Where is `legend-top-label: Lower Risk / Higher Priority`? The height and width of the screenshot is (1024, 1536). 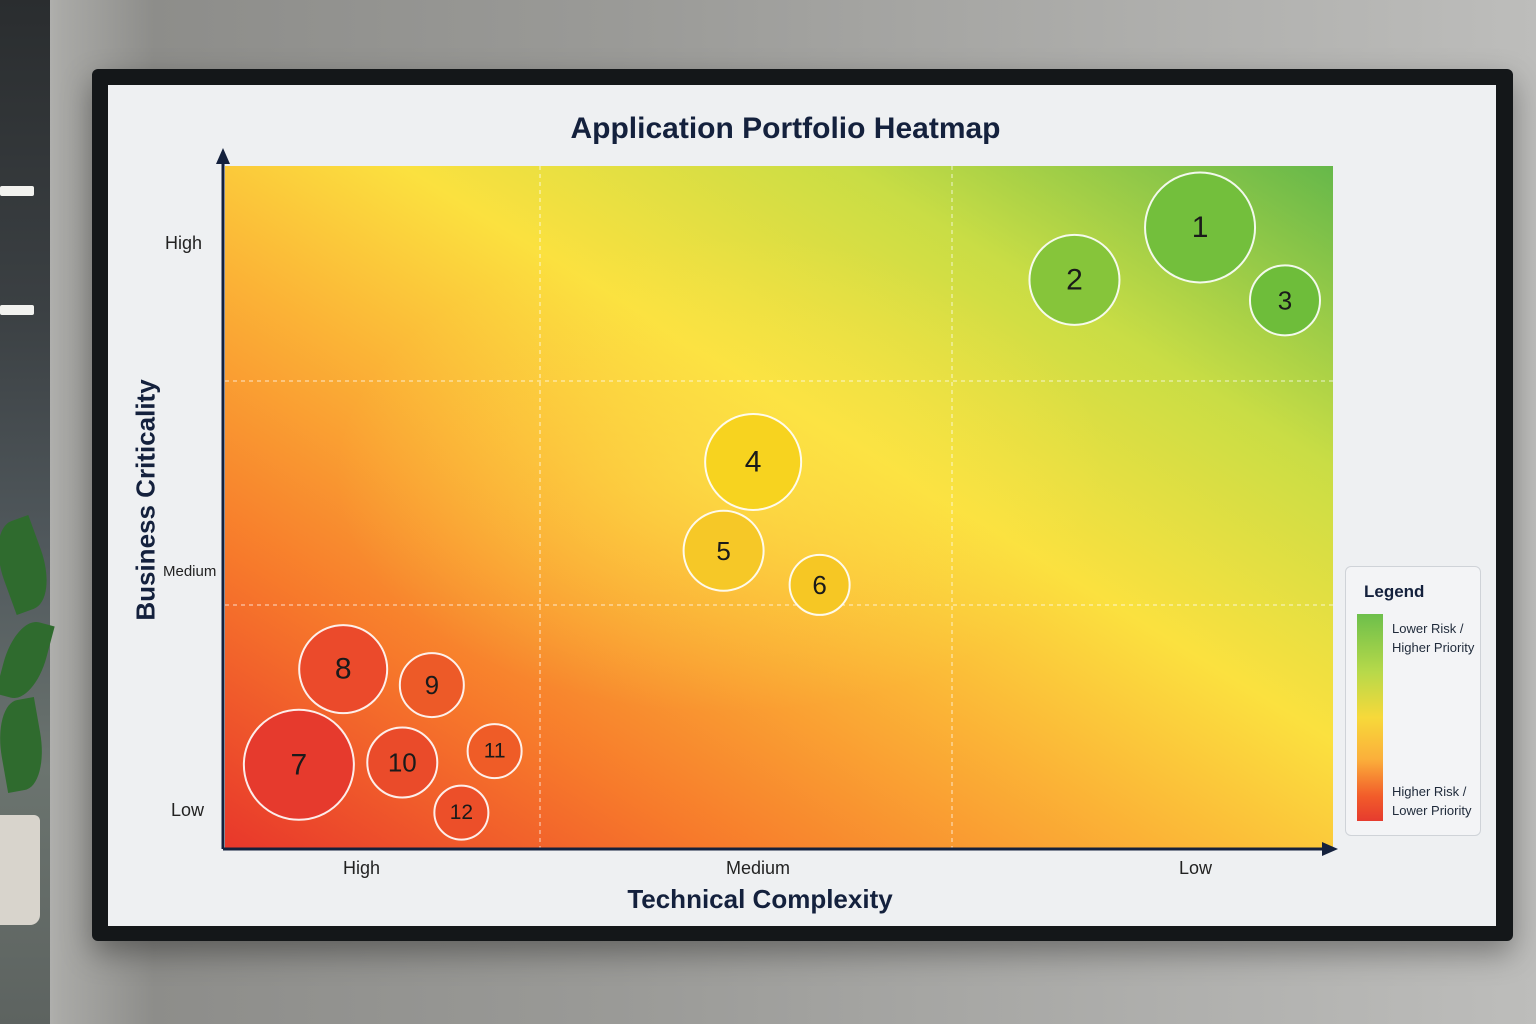
legend-top-label: Lower Risk / Higher Priority is located at coordinates (1433, 638).